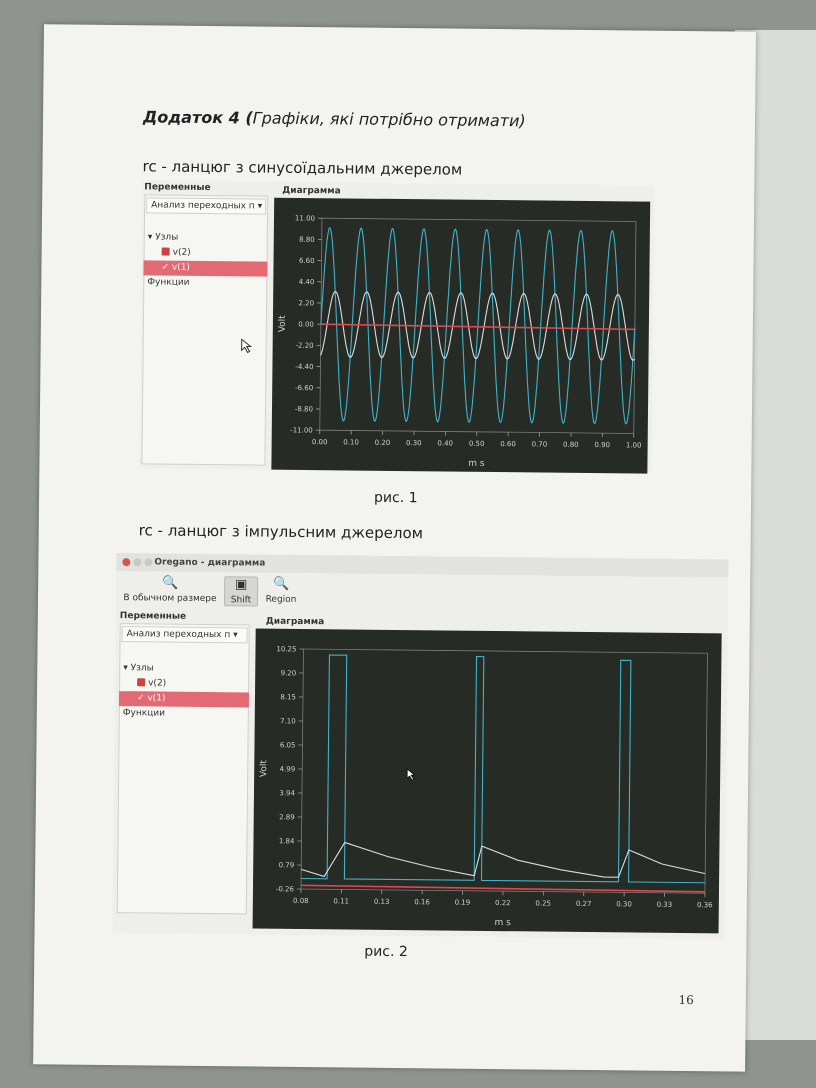 This screenshot has height=1088, width=816. I want to click on shift-icon: ▣, so click(241, 585).